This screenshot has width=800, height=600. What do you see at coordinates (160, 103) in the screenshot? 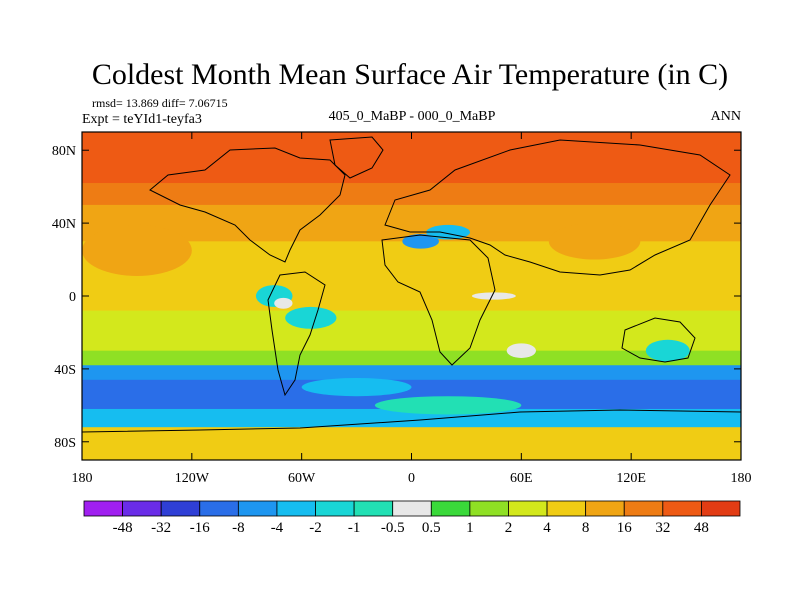
I see `stats-label: rmsd= 13.869 diff= 7.06715` at bounding box center [160, 103].